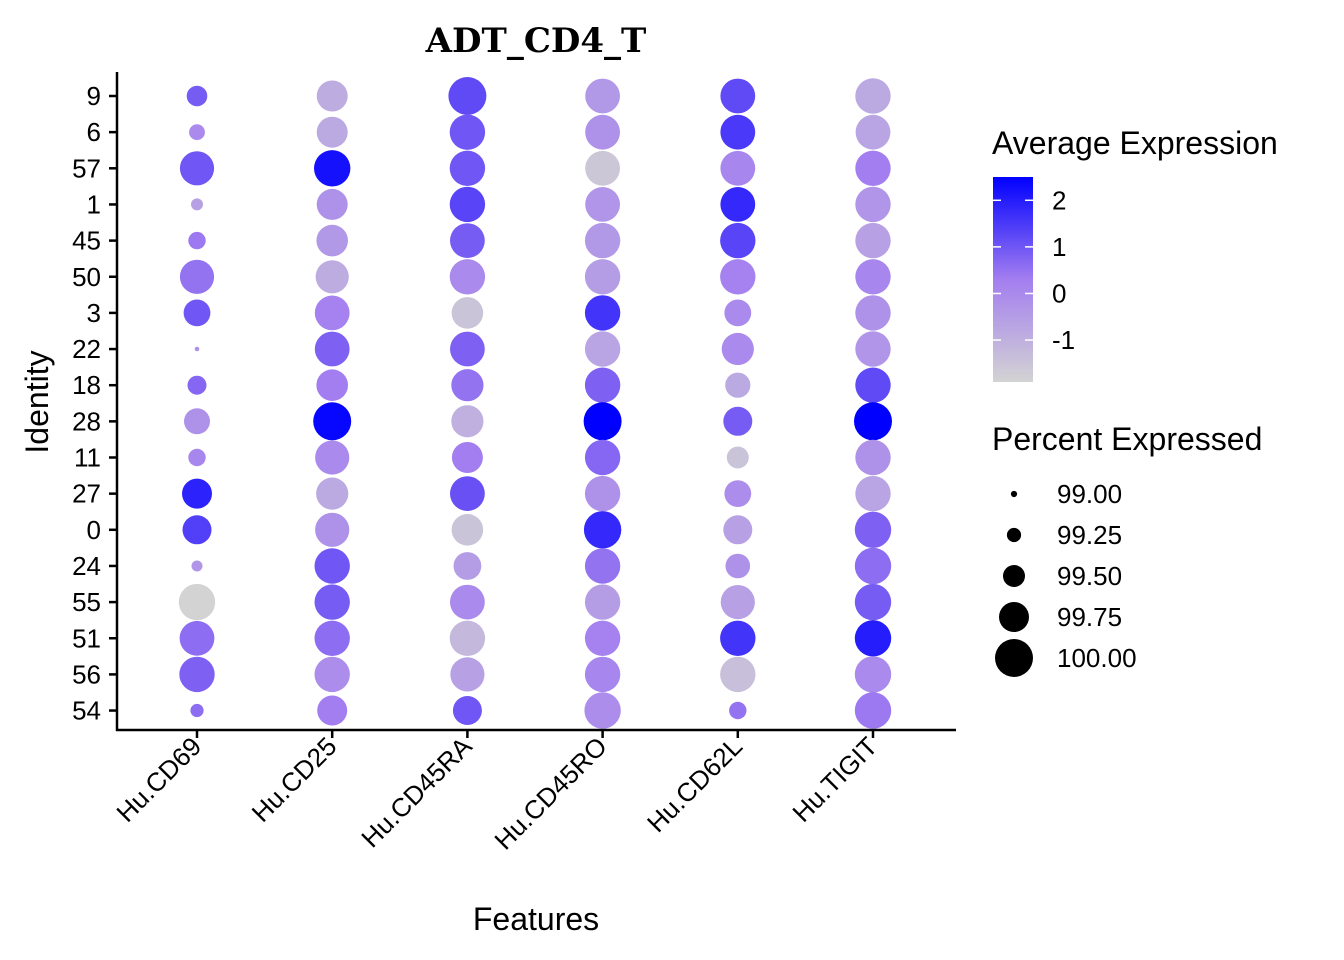  I want to click on dot-Hu.CD69-18, so click(197, 385).